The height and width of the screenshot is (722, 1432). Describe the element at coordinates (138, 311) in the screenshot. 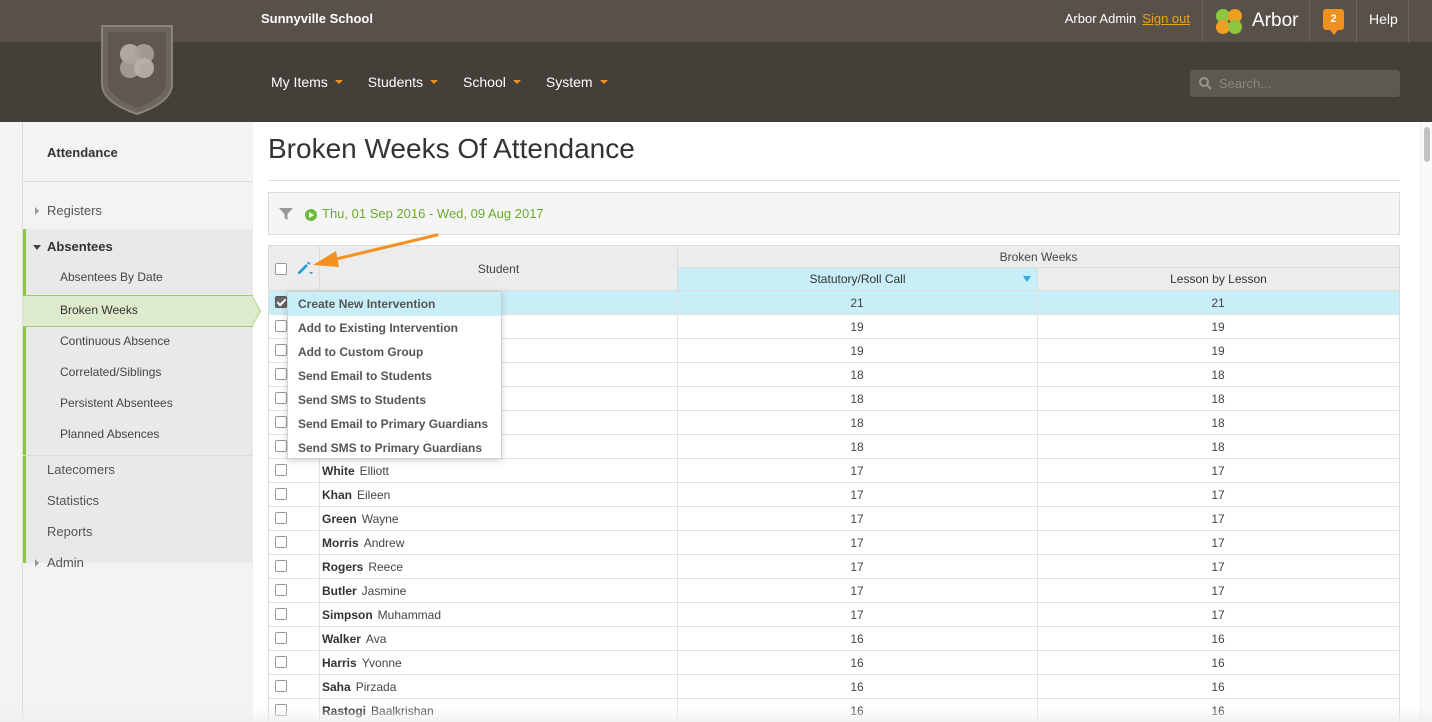

I see `sidebar-item-broken-weeks: Broken Weeks` at that location.